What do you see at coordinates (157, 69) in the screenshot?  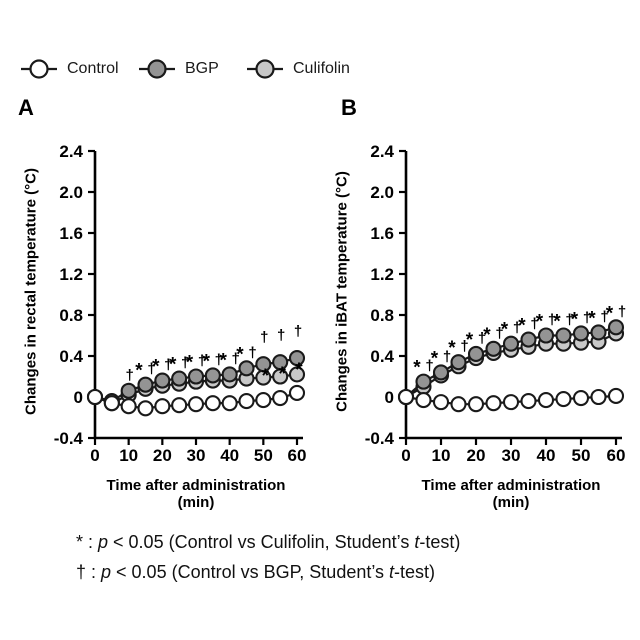 I see `bgp-marker-icon` at bounding box center [157, 69].